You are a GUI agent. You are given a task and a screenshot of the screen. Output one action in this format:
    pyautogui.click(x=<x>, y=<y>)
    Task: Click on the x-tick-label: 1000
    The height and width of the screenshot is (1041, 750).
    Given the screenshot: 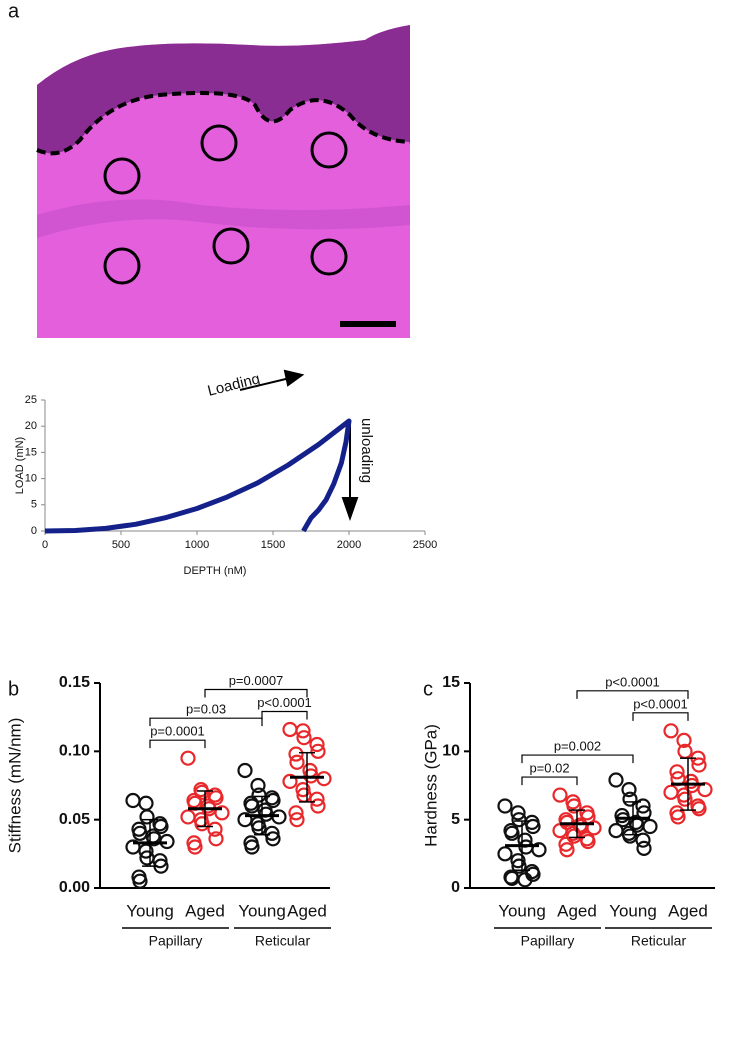 What is the action you would take?
    pyautogui.click(x=197, y=545)
    